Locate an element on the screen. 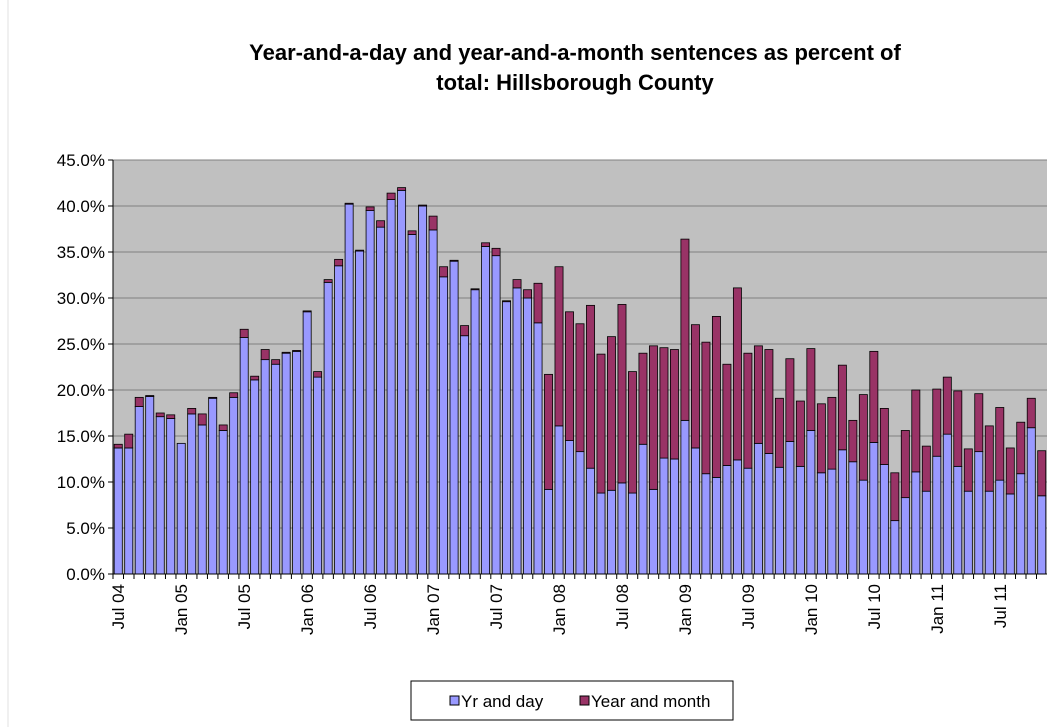  legend-swatch is located at coordinates (584, 700).